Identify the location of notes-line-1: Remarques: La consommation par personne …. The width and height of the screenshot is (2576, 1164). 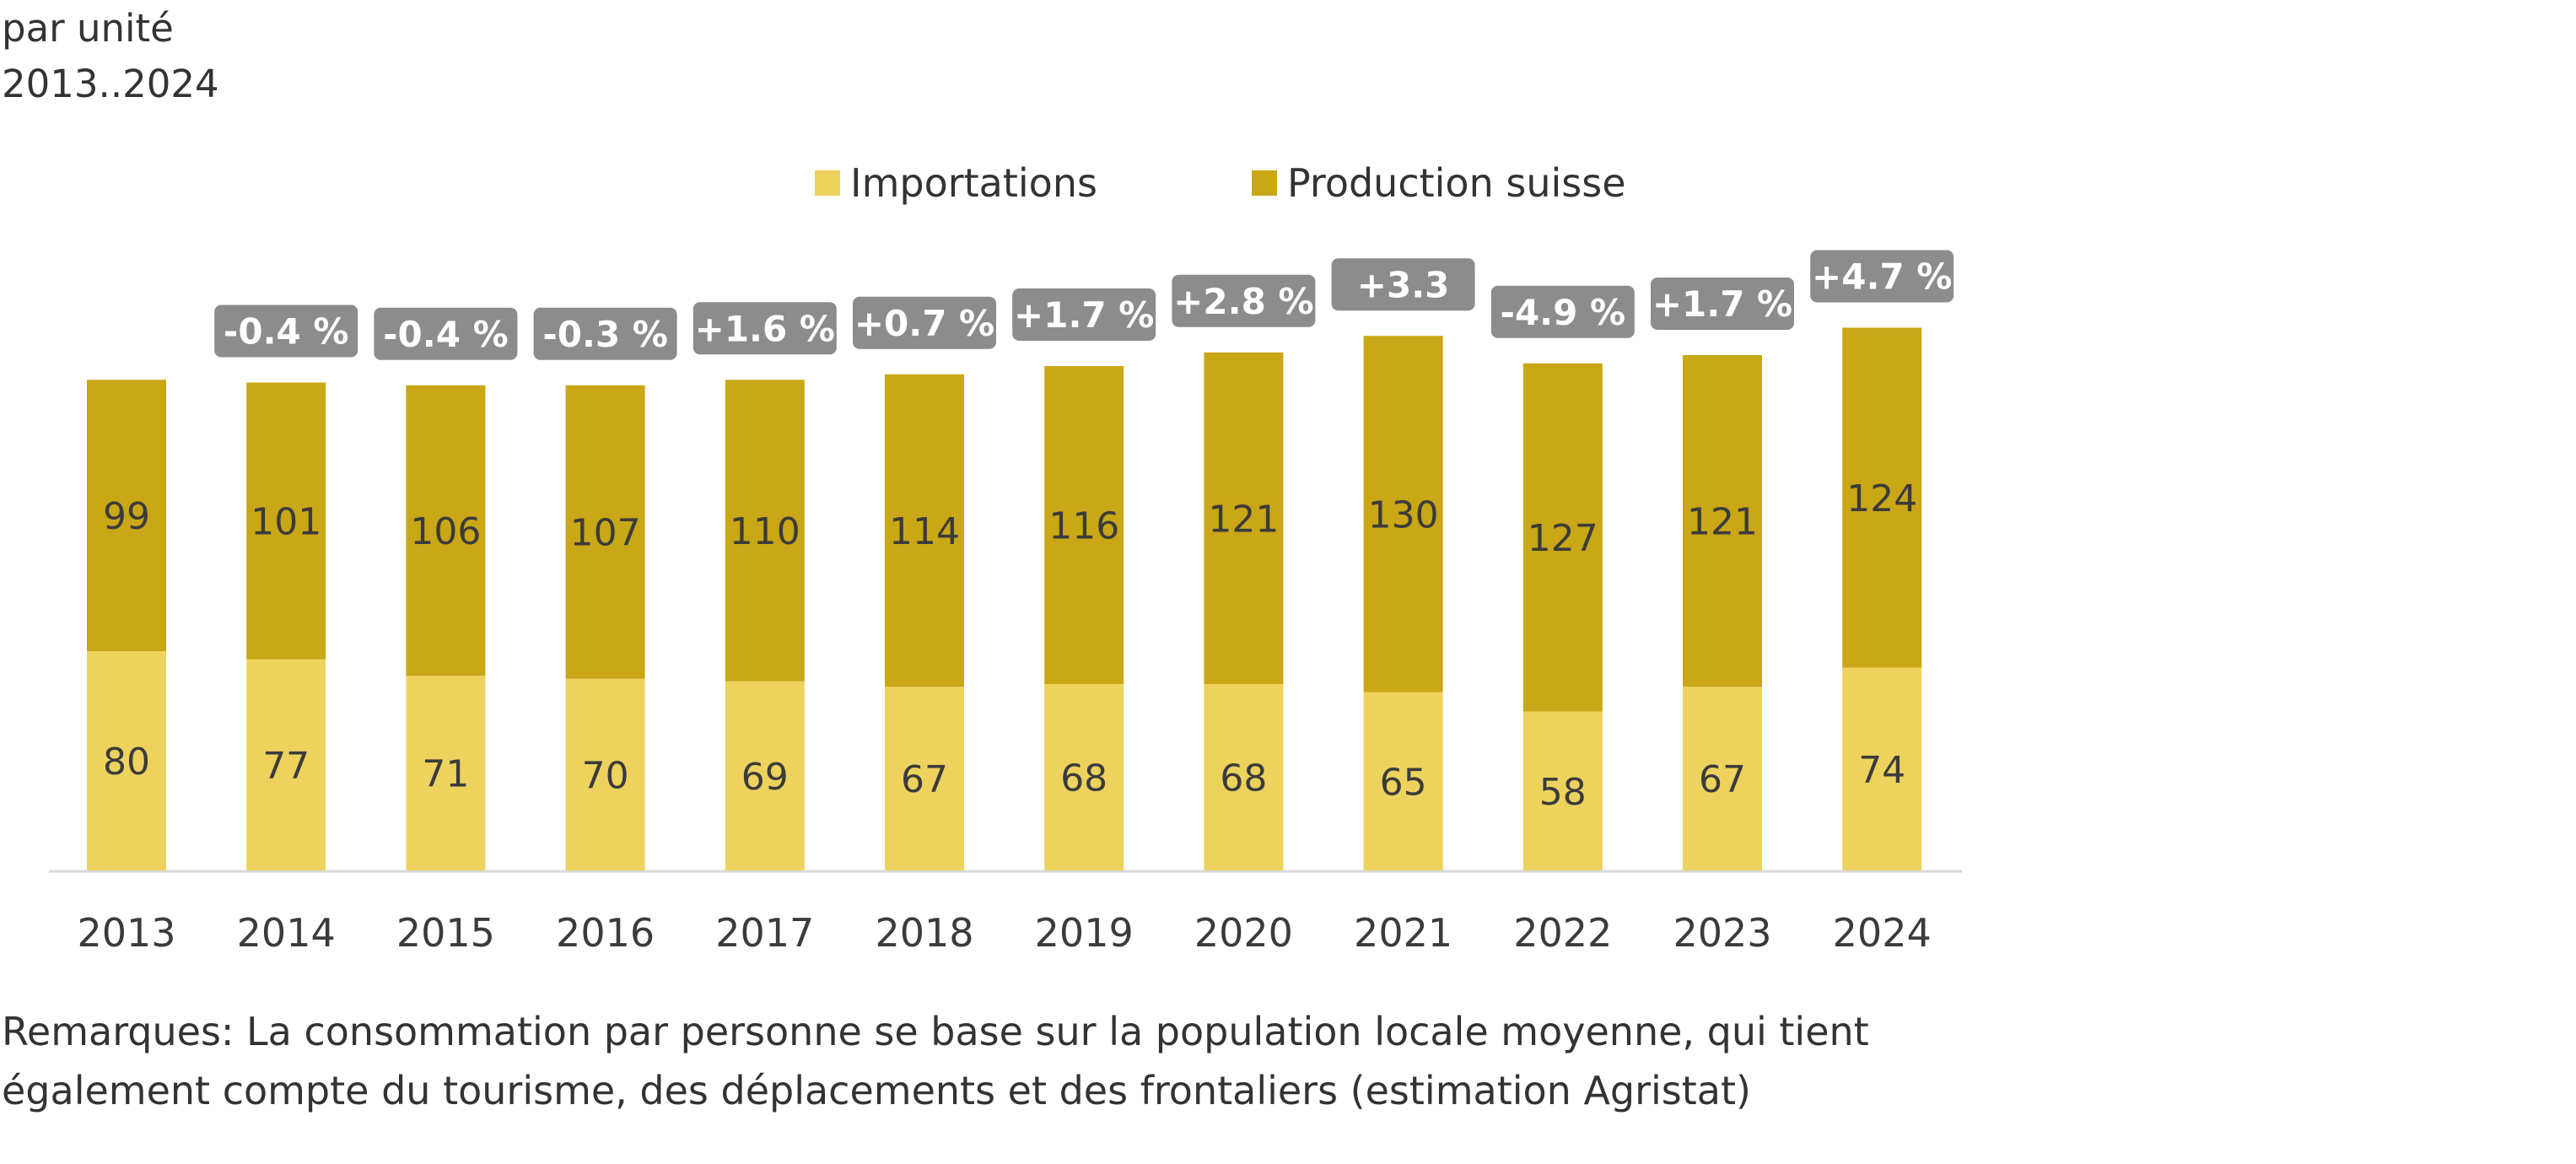
(935, 1031).